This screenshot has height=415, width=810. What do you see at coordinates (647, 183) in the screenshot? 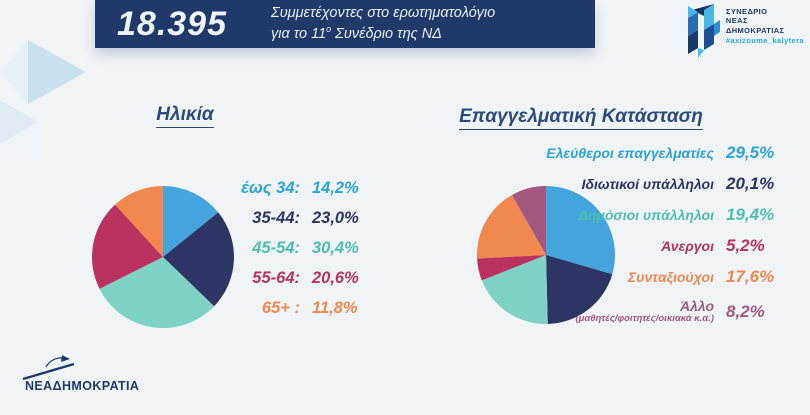
I see `legend-label: Ιδιωτικοί υπάλληλοι` at bounding box center [647, 183].